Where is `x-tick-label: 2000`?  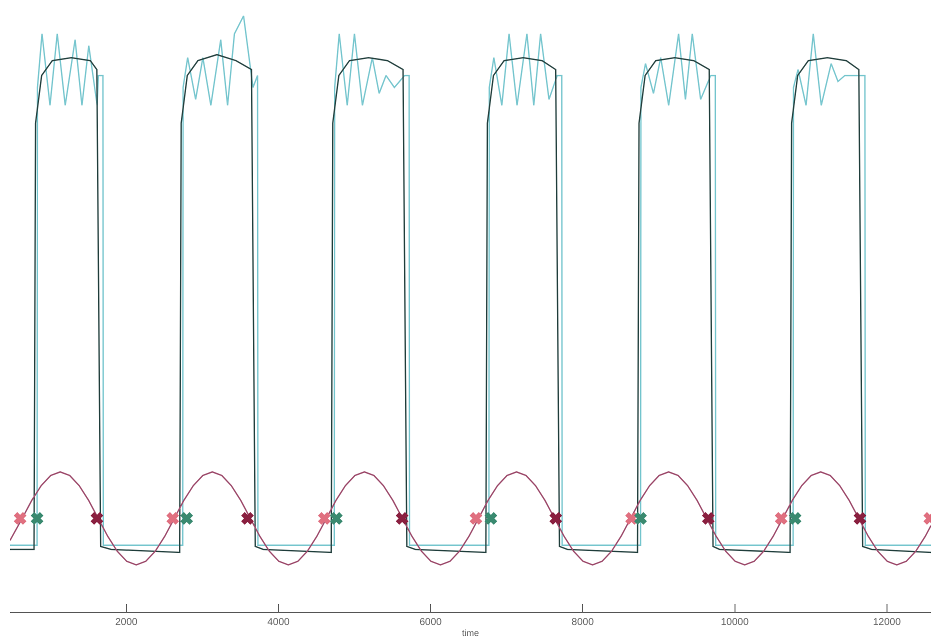
x-tick-label: 2000 is located at coordinates (126, 622).